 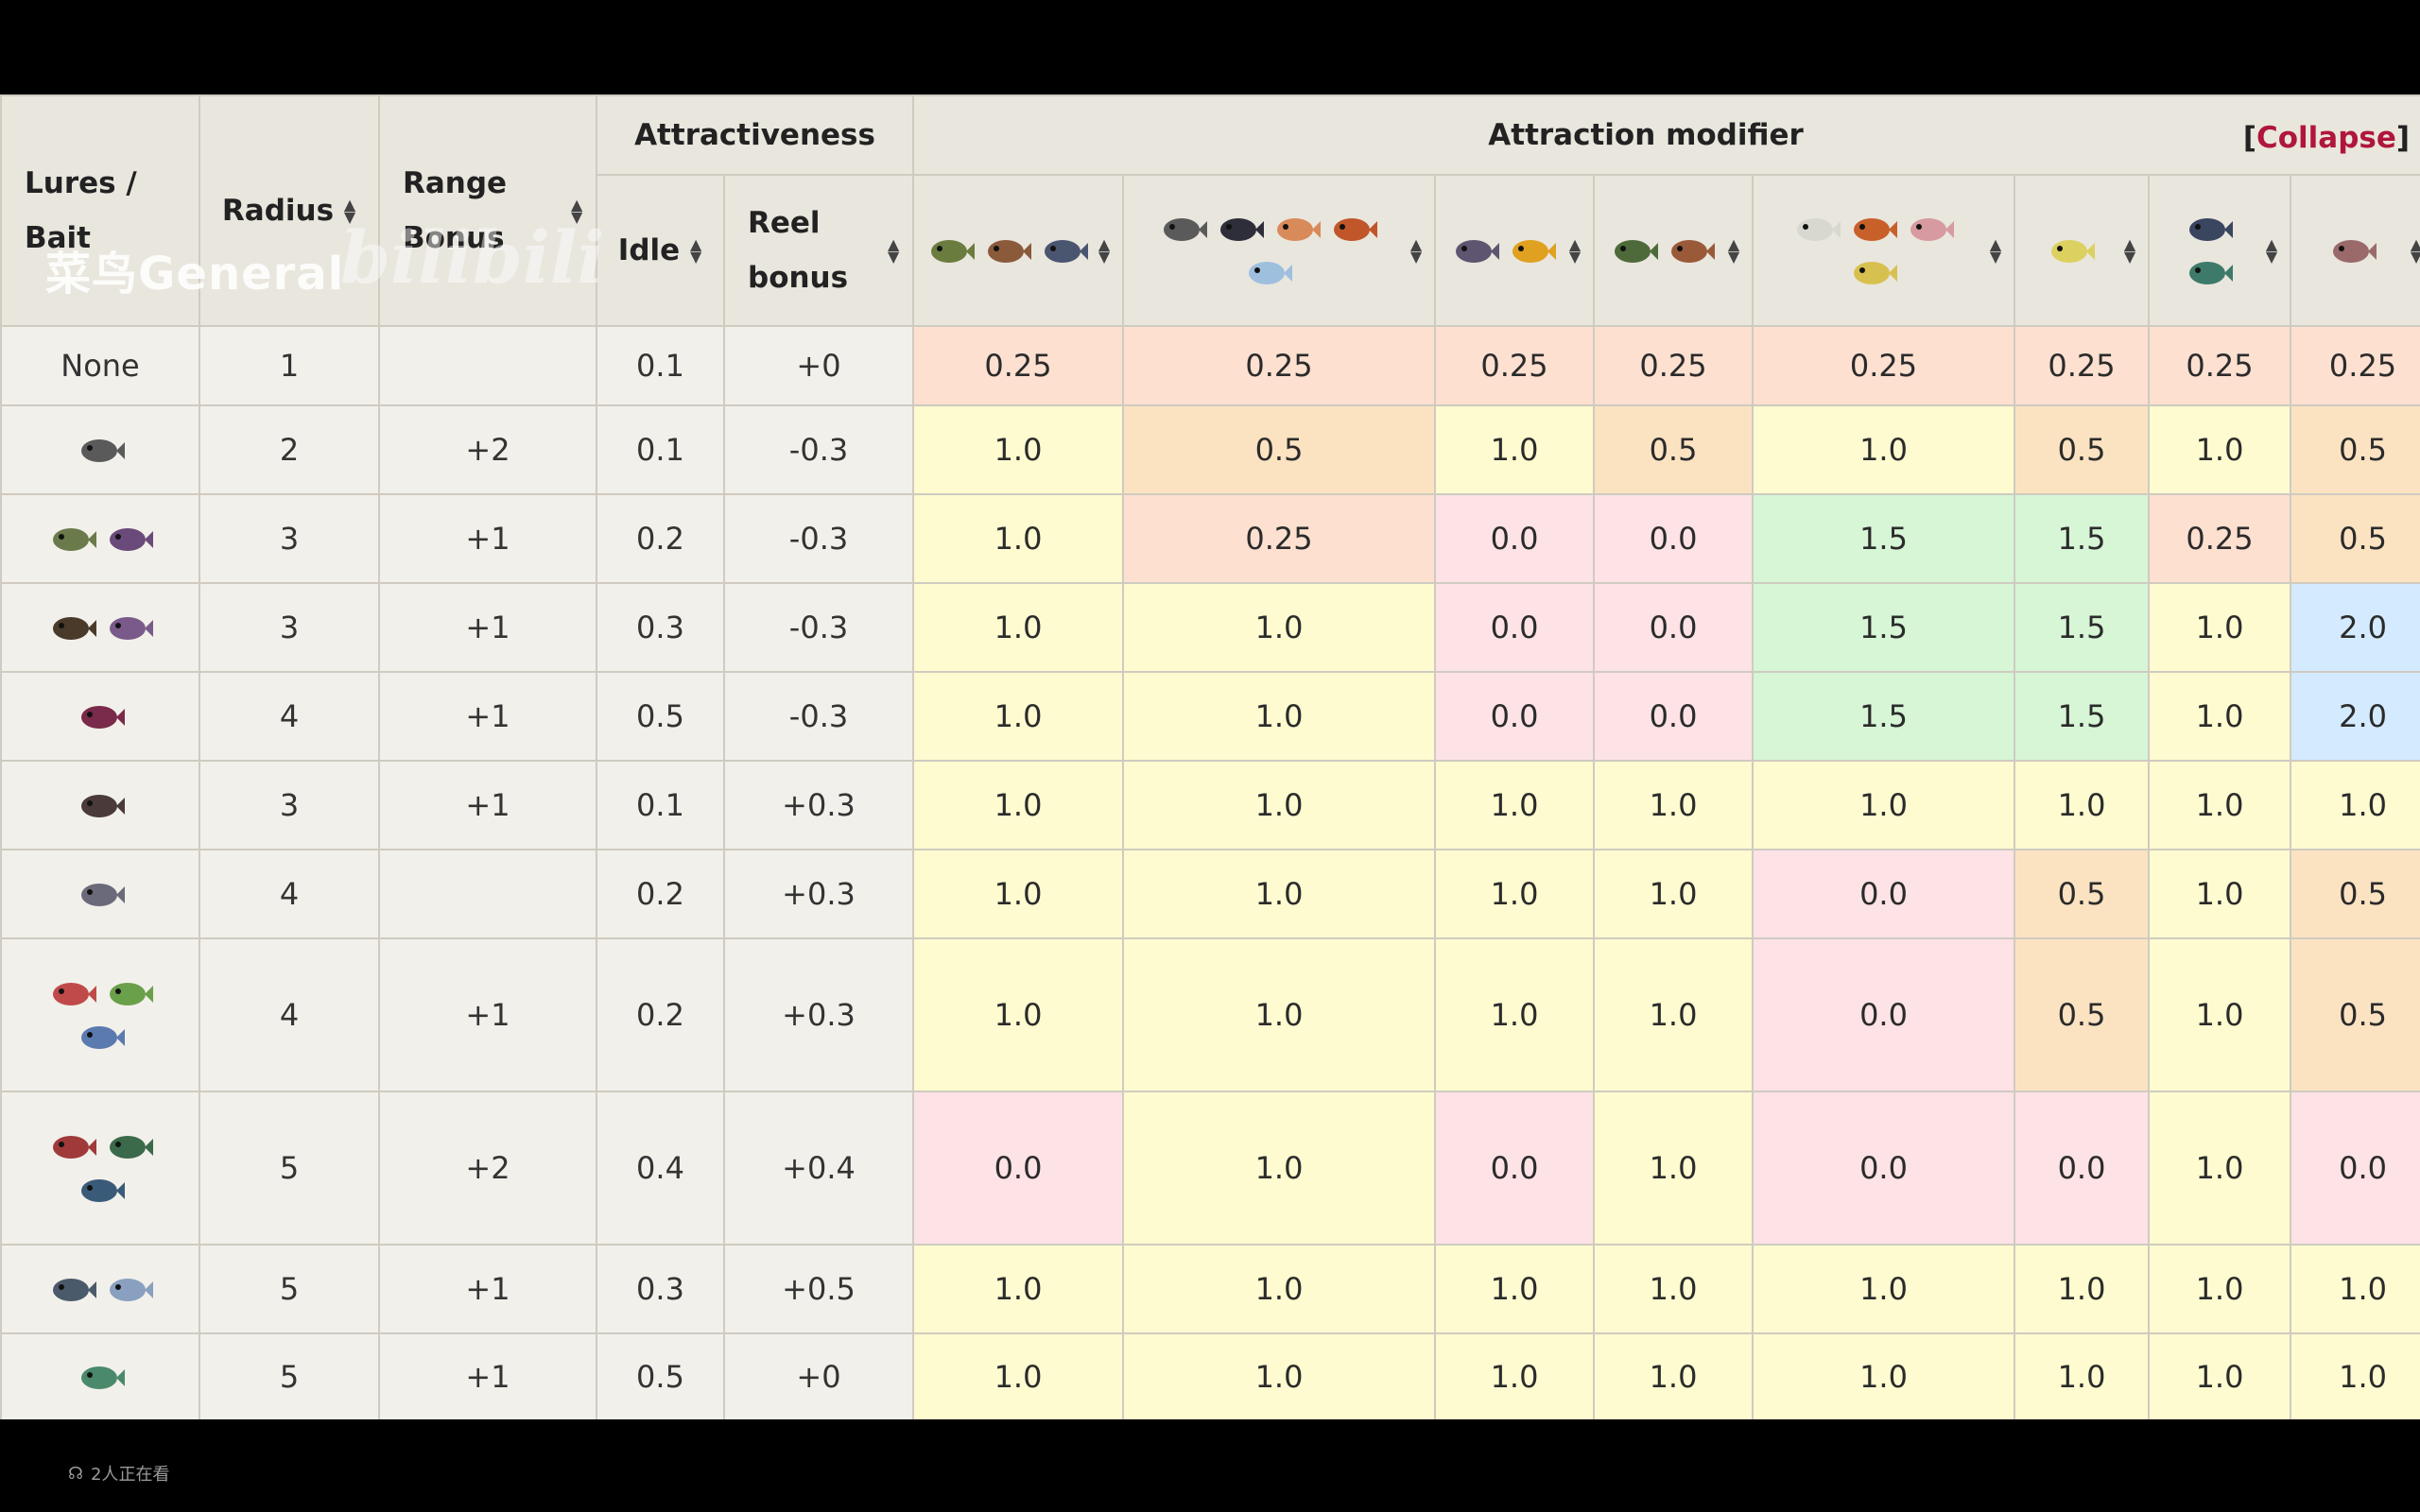 I want to click on col-header-fish-group-4: ▲ ▼, so click(x=1673, y=250).